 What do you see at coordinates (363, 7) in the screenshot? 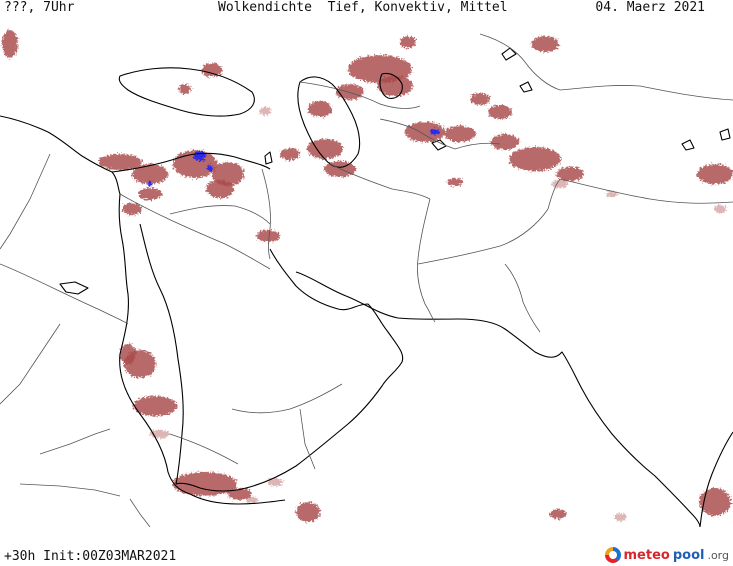
I see `map-title: Wolkendichte Tief, Konvektiv, Mittel` at bounding box center [363, 7].